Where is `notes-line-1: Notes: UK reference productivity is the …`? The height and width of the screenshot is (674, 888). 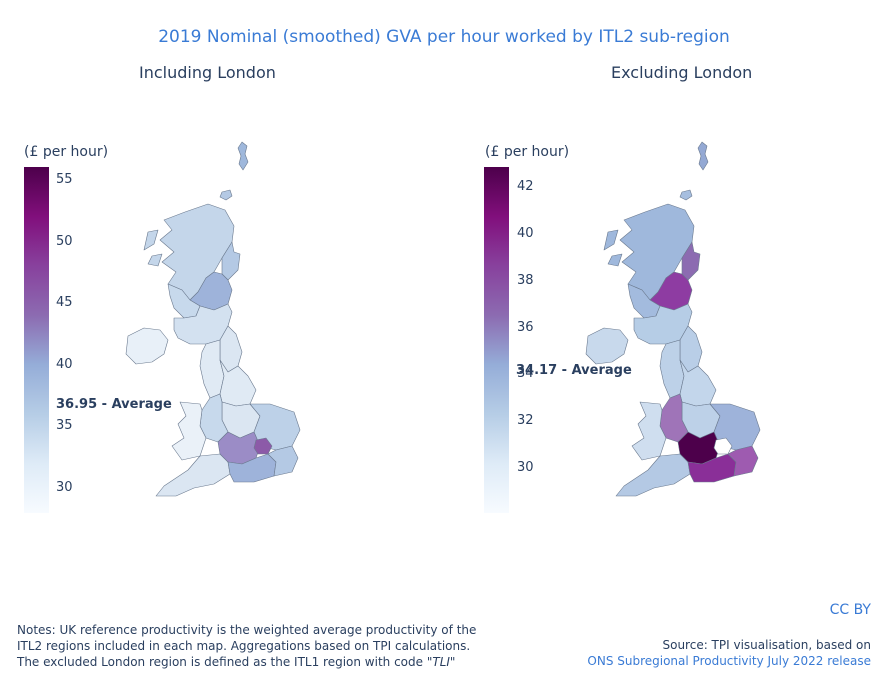 notes-line-1: Notes: UK reference productivity is the … is located at coordinates (247, 630).